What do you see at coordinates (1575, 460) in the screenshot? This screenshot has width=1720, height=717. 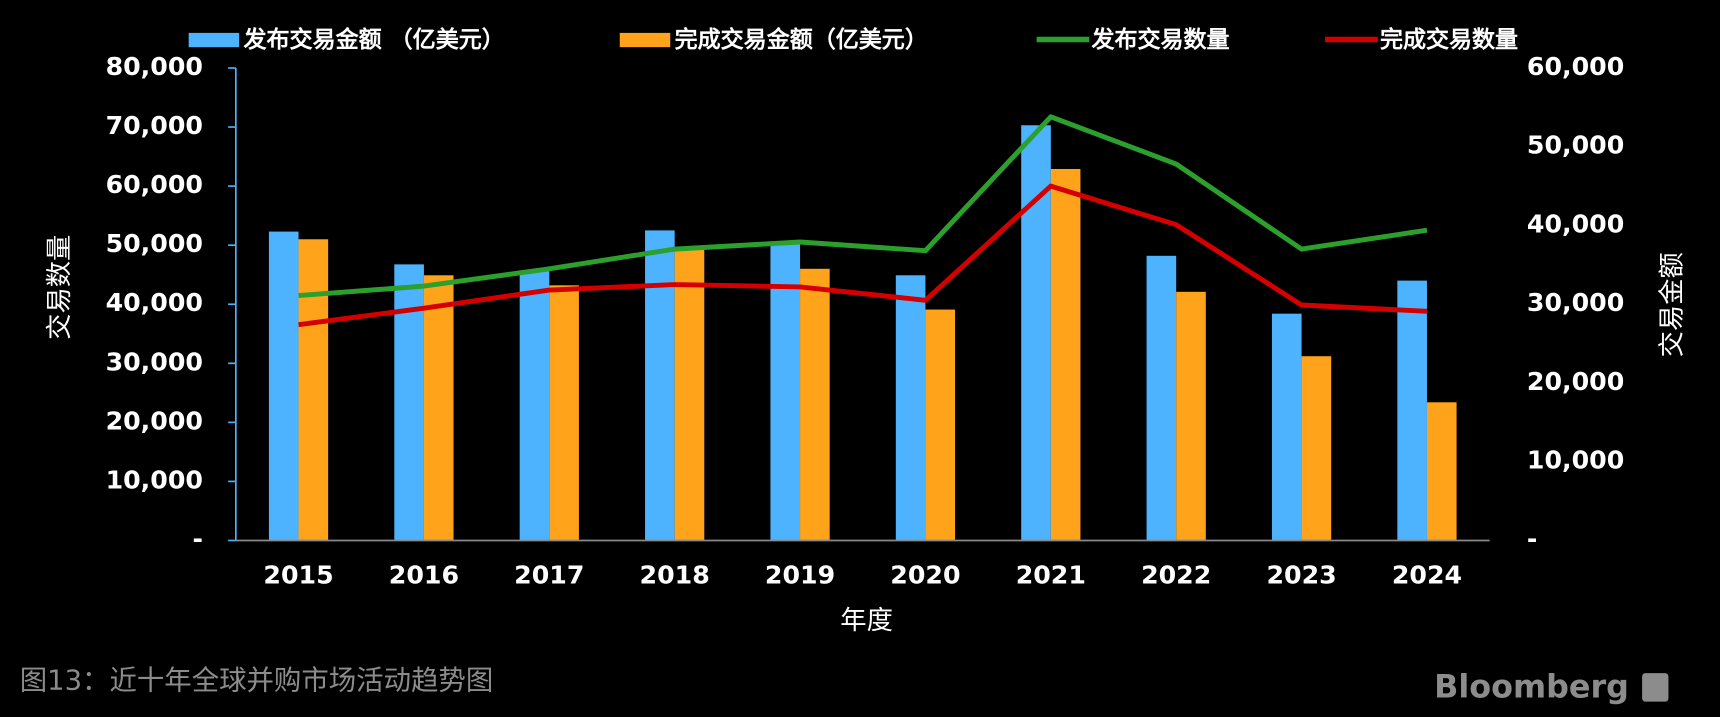 I see `y2-tick-label: 10,000` at bounding box center [1575, 460].